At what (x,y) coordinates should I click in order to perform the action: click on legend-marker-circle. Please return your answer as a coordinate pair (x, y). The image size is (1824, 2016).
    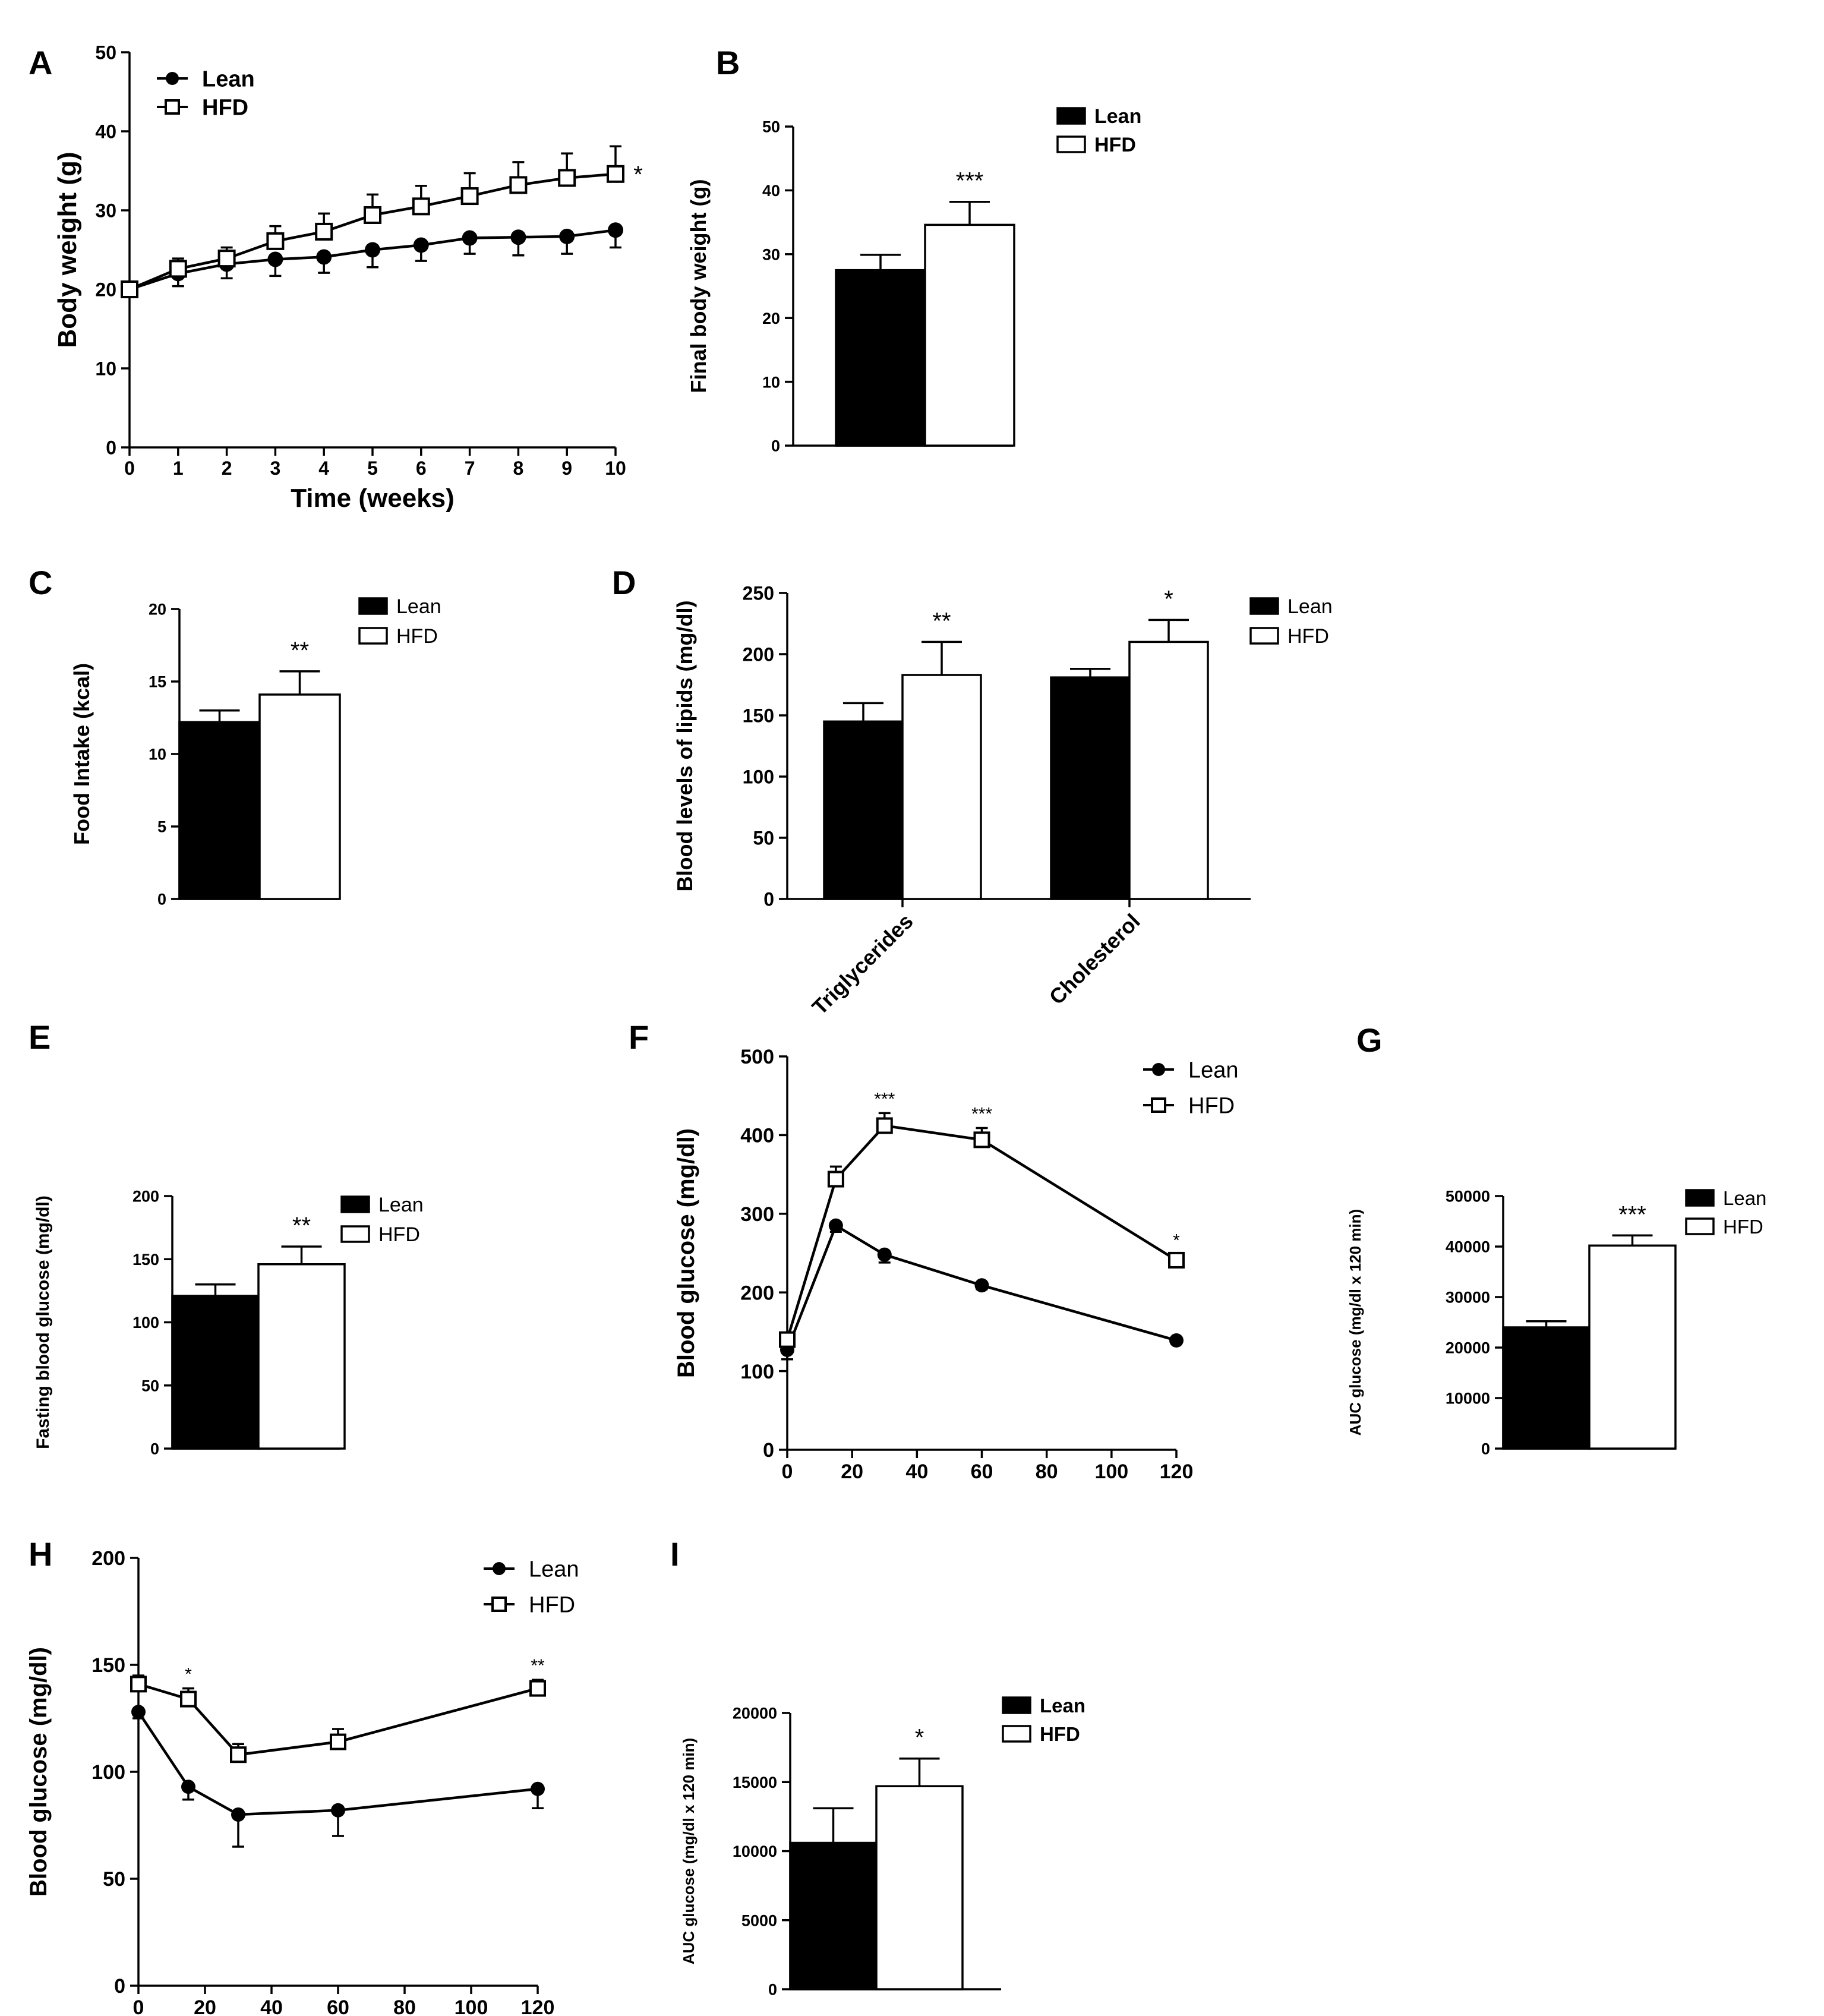
    Looking at the image, I should click on (173, 78).